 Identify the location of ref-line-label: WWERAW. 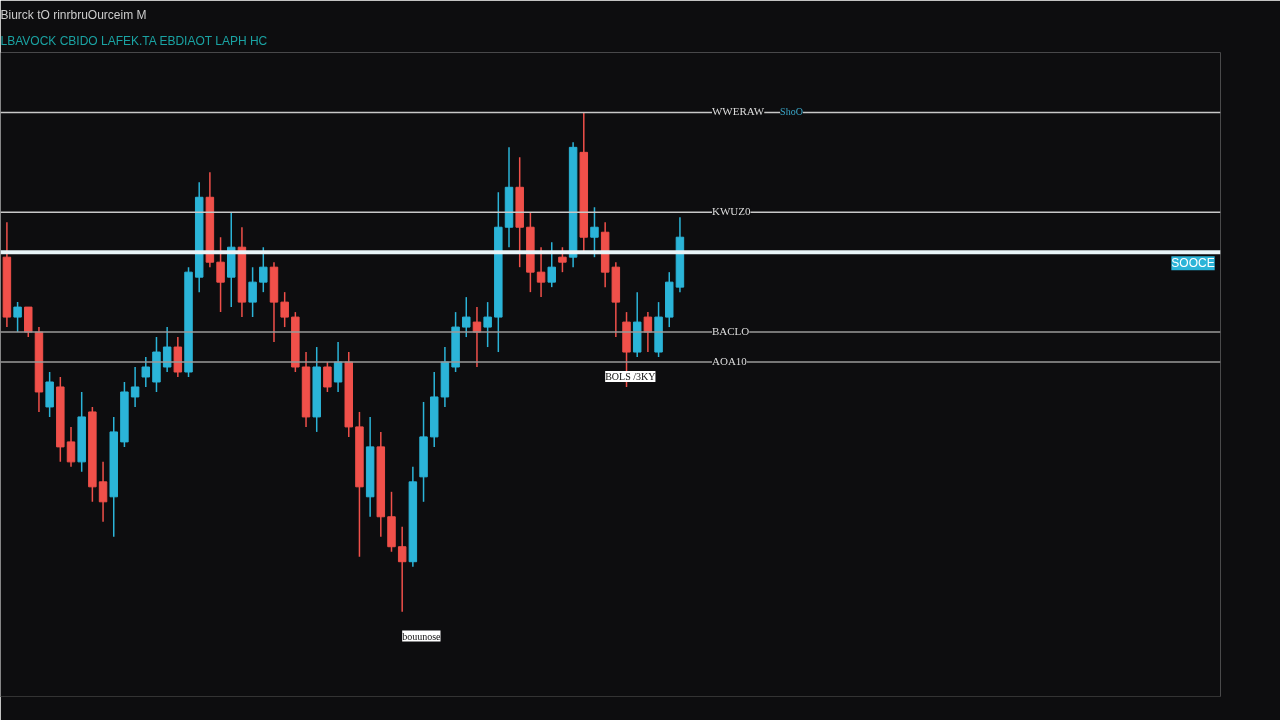
(738, 111).